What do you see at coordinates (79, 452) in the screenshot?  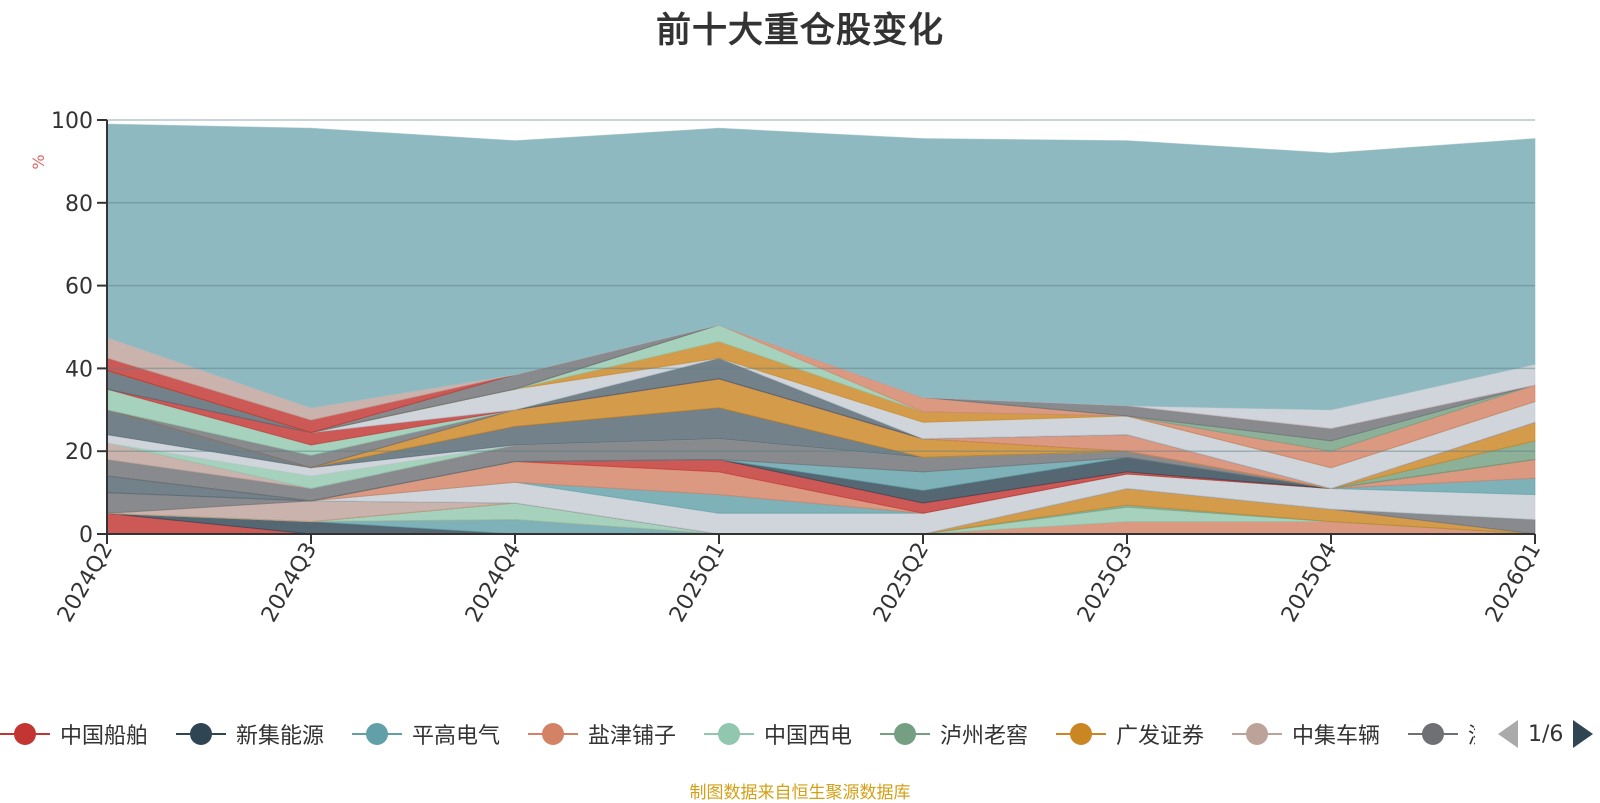 I see `y-tick-label-1: 20` at bounding box center [79, 452].